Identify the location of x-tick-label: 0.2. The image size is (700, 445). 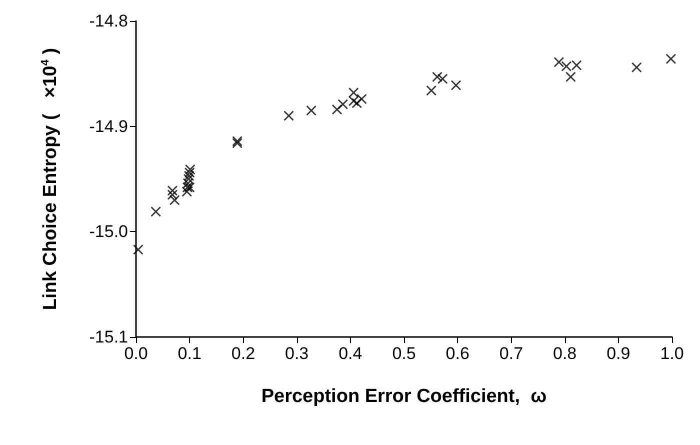
(243, 353).